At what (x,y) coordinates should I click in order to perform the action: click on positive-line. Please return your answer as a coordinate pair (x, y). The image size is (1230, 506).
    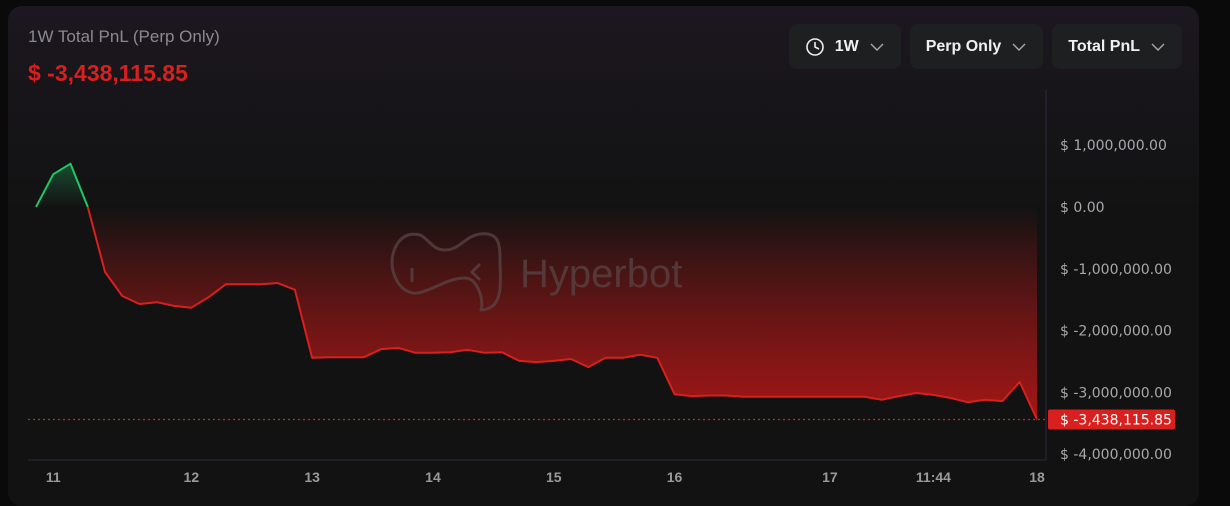
    Looking at the image, I should click on (62, 185).